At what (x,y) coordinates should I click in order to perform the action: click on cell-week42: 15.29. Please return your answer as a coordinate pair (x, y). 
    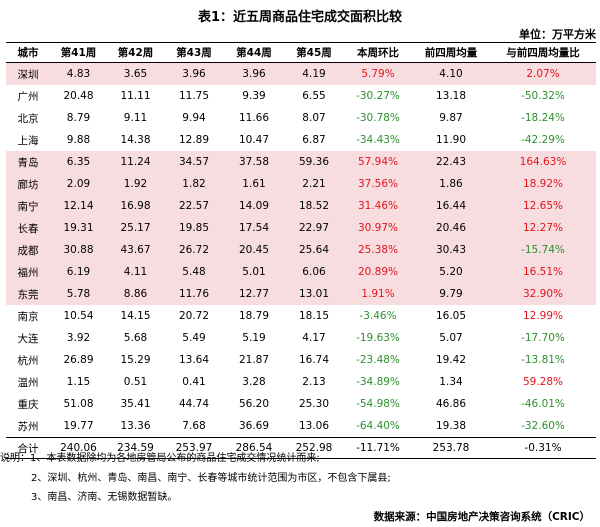
    Looking at the image, I should click on (135, 360).